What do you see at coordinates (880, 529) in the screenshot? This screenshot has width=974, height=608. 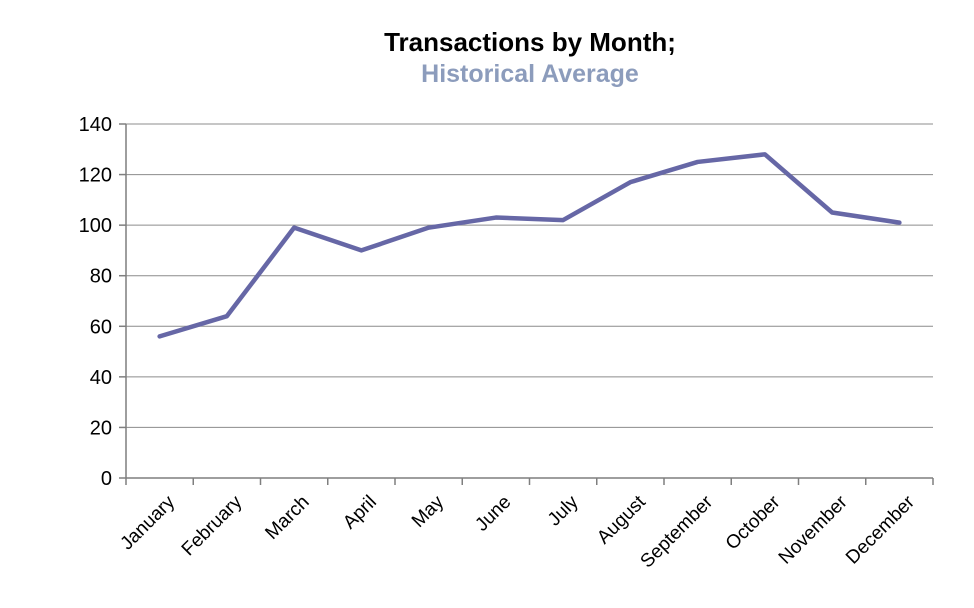 I see `x-tick-label: December` at bounding box center [880, 529].